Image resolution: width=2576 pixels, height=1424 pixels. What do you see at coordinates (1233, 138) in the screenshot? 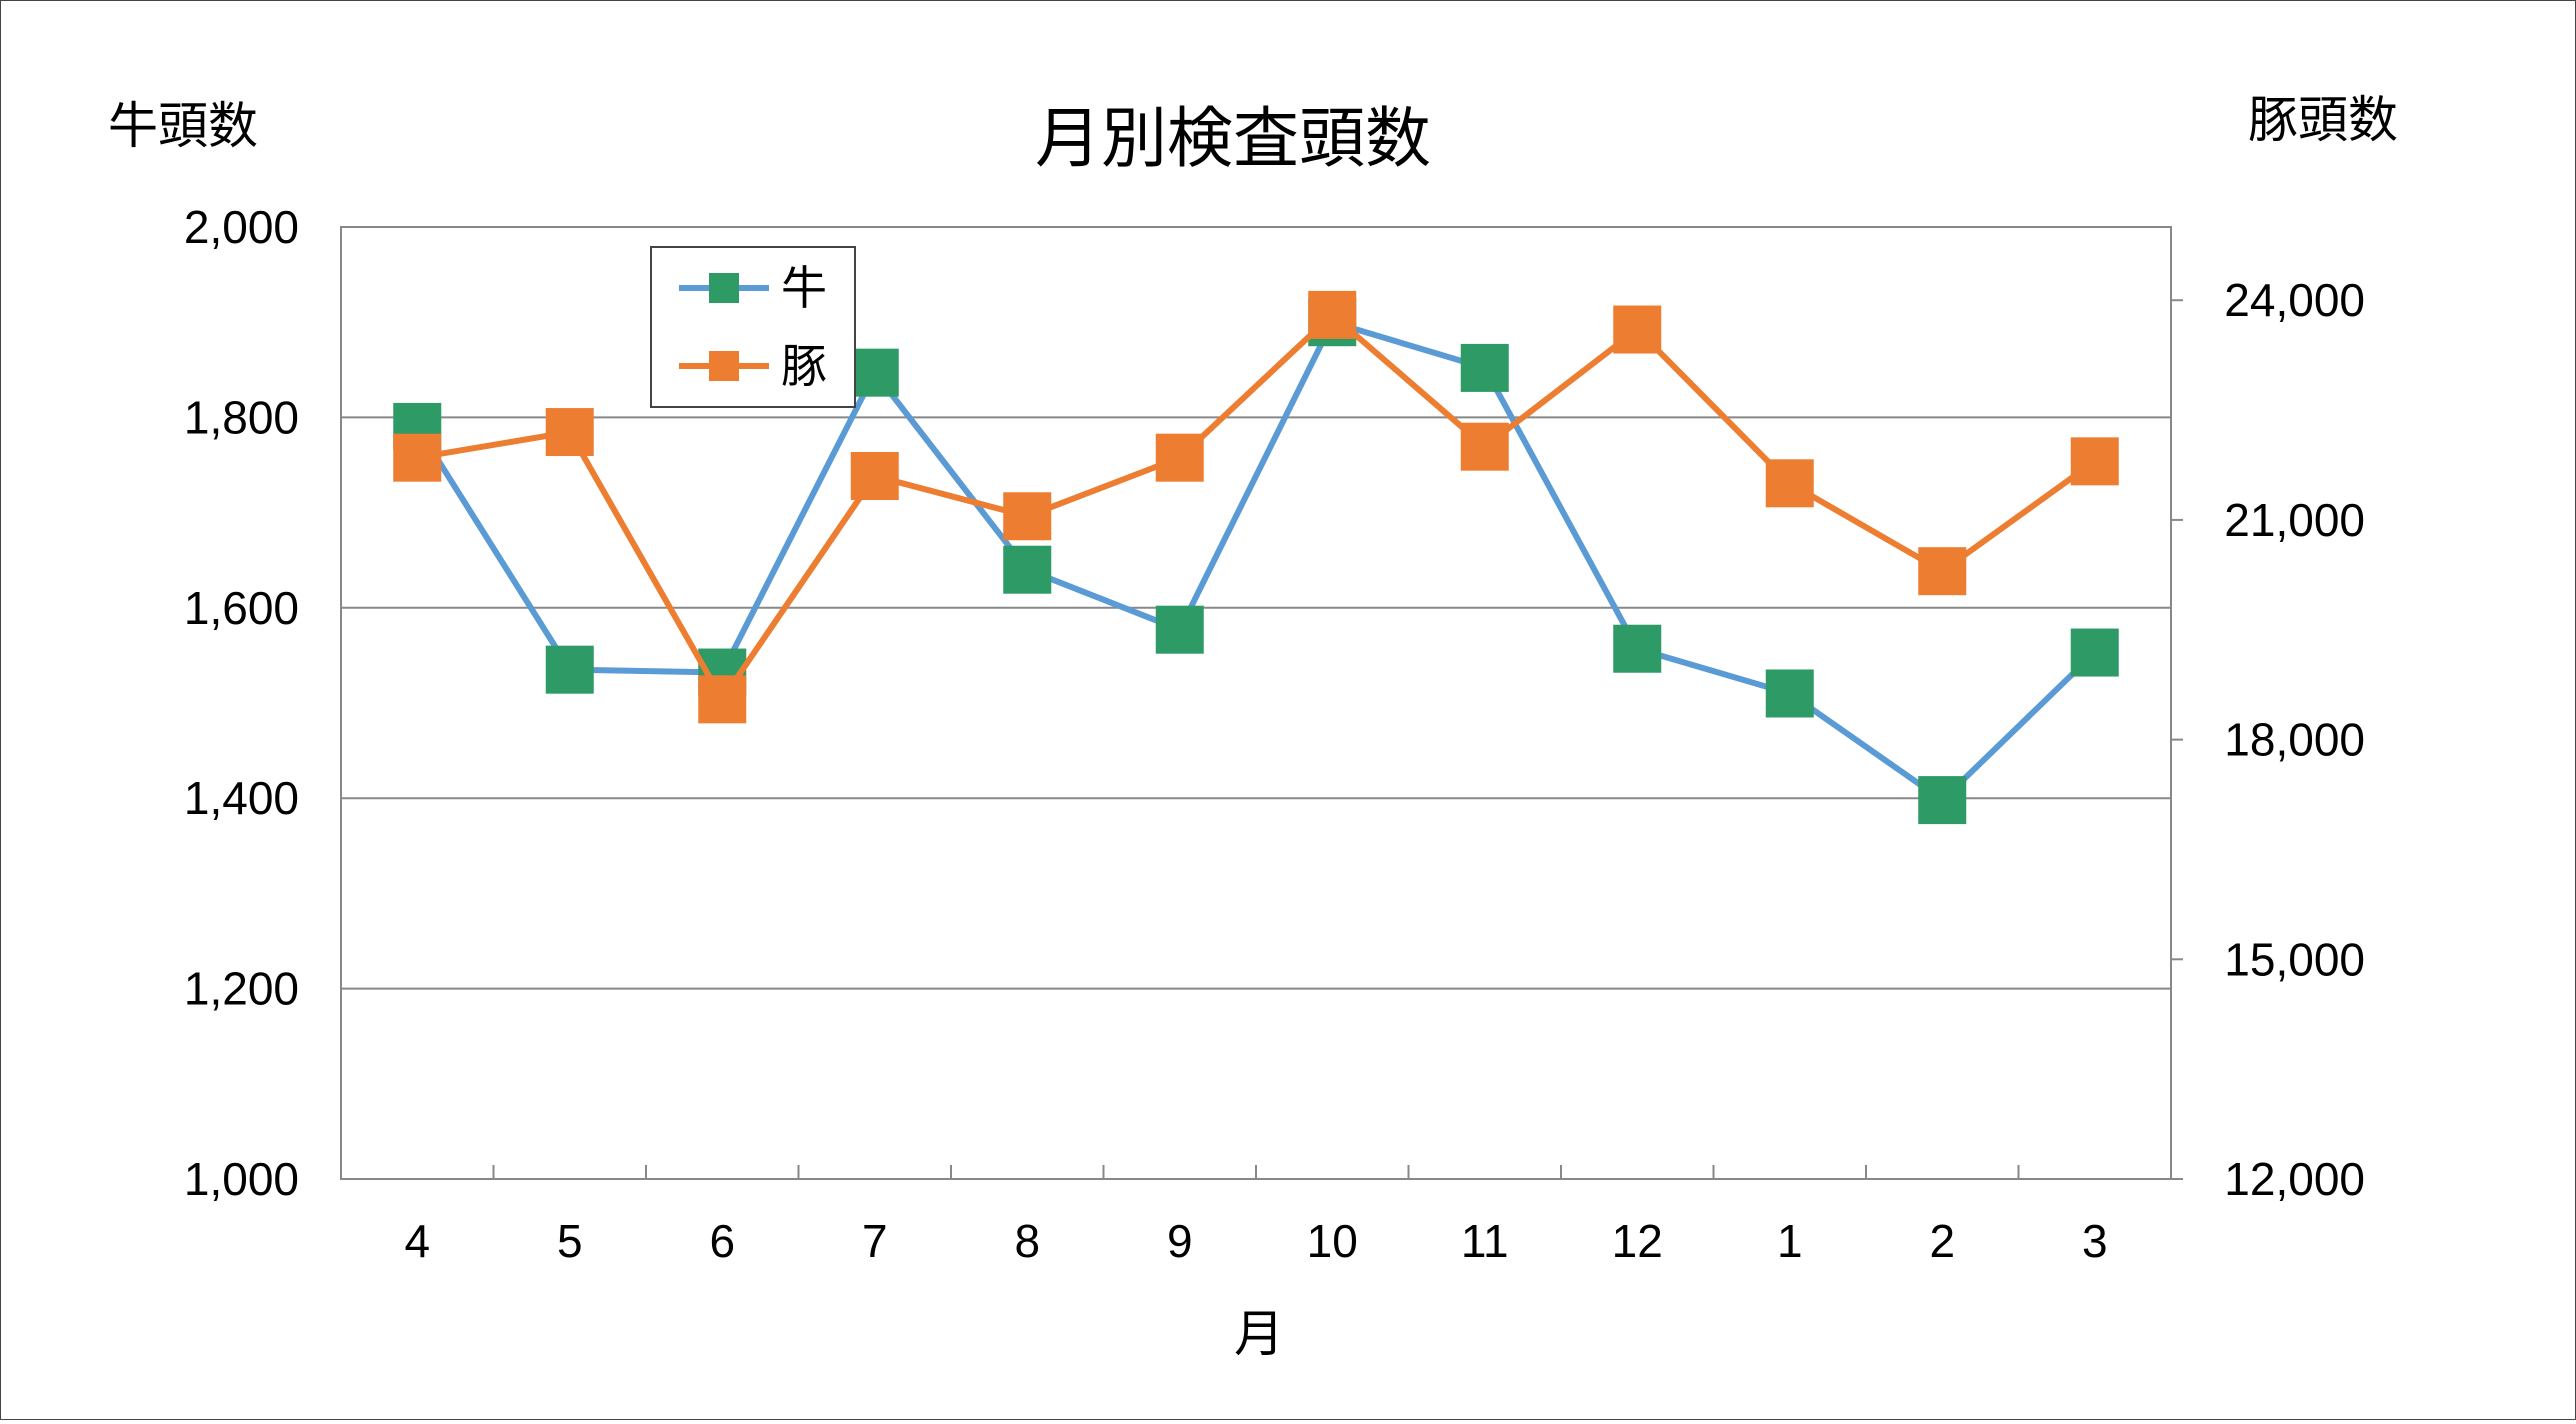
I see `chart-title: 月別検査頭数` at bounding box center [1233, 138].